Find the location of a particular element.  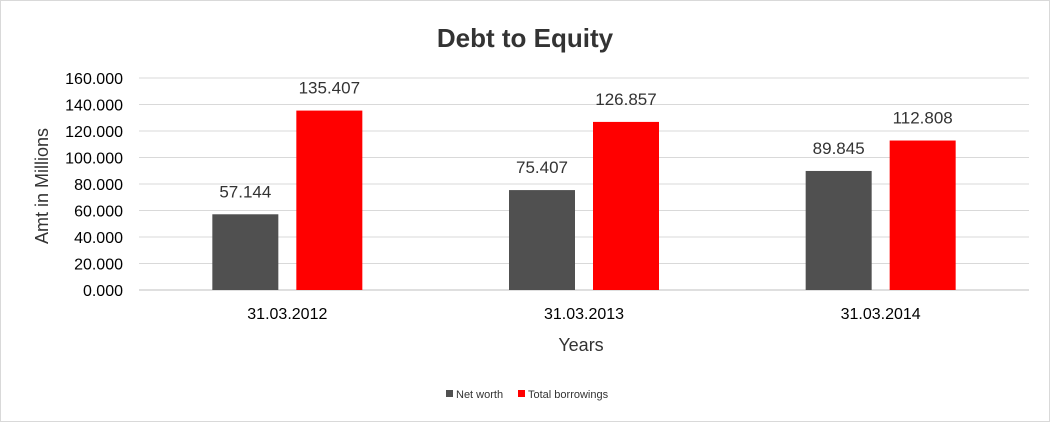

y-tick-label: 20.000 is located at coordinates (98, 265).